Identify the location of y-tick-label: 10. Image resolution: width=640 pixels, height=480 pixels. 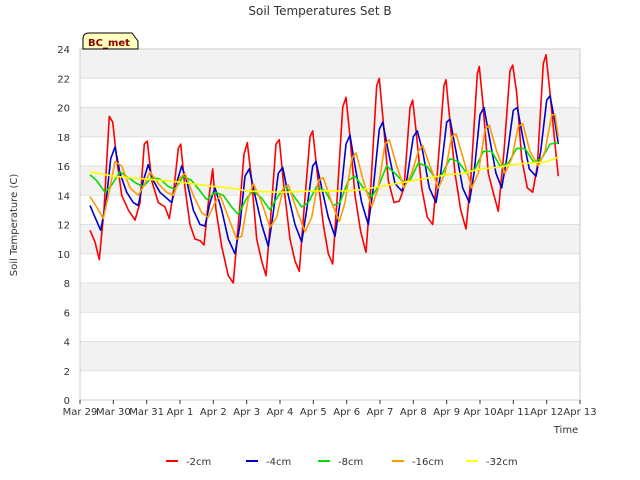
(63, 255).